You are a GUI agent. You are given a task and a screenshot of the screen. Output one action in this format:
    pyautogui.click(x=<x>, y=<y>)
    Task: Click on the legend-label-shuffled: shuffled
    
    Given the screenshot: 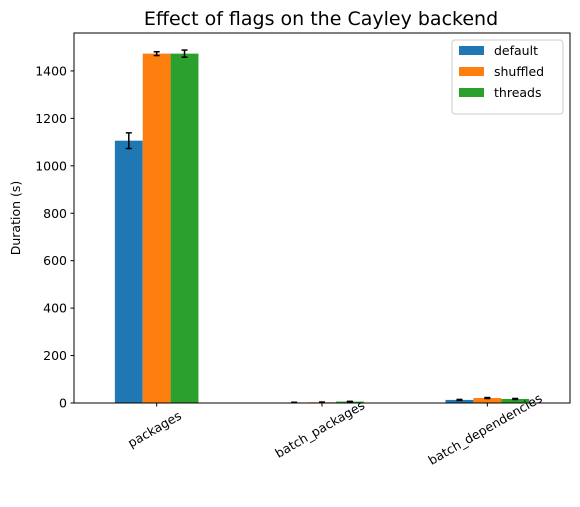 What is the action you would take?
    pyautogui.click(x=519, y=71)
    